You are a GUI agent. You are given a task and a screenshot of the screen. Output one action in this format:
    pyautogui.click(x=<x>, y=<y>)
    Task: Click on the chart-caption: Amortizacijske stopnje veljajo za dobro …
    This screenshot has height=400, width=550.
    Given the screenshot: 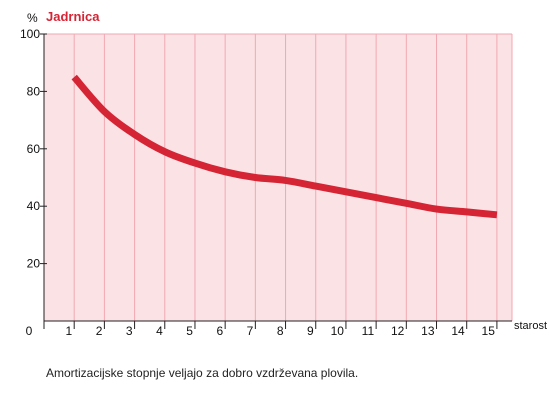 What is the action you would take?
    pyautogui.click(x=202, y=373)
    